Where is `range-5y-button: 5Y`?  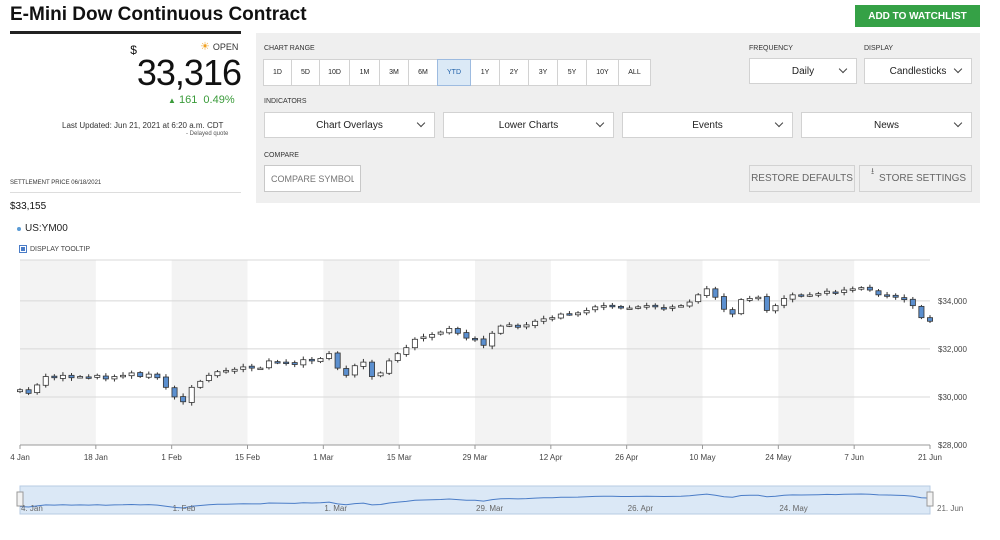
range-5y-button: 5Y is located at coordinates (572, 72).